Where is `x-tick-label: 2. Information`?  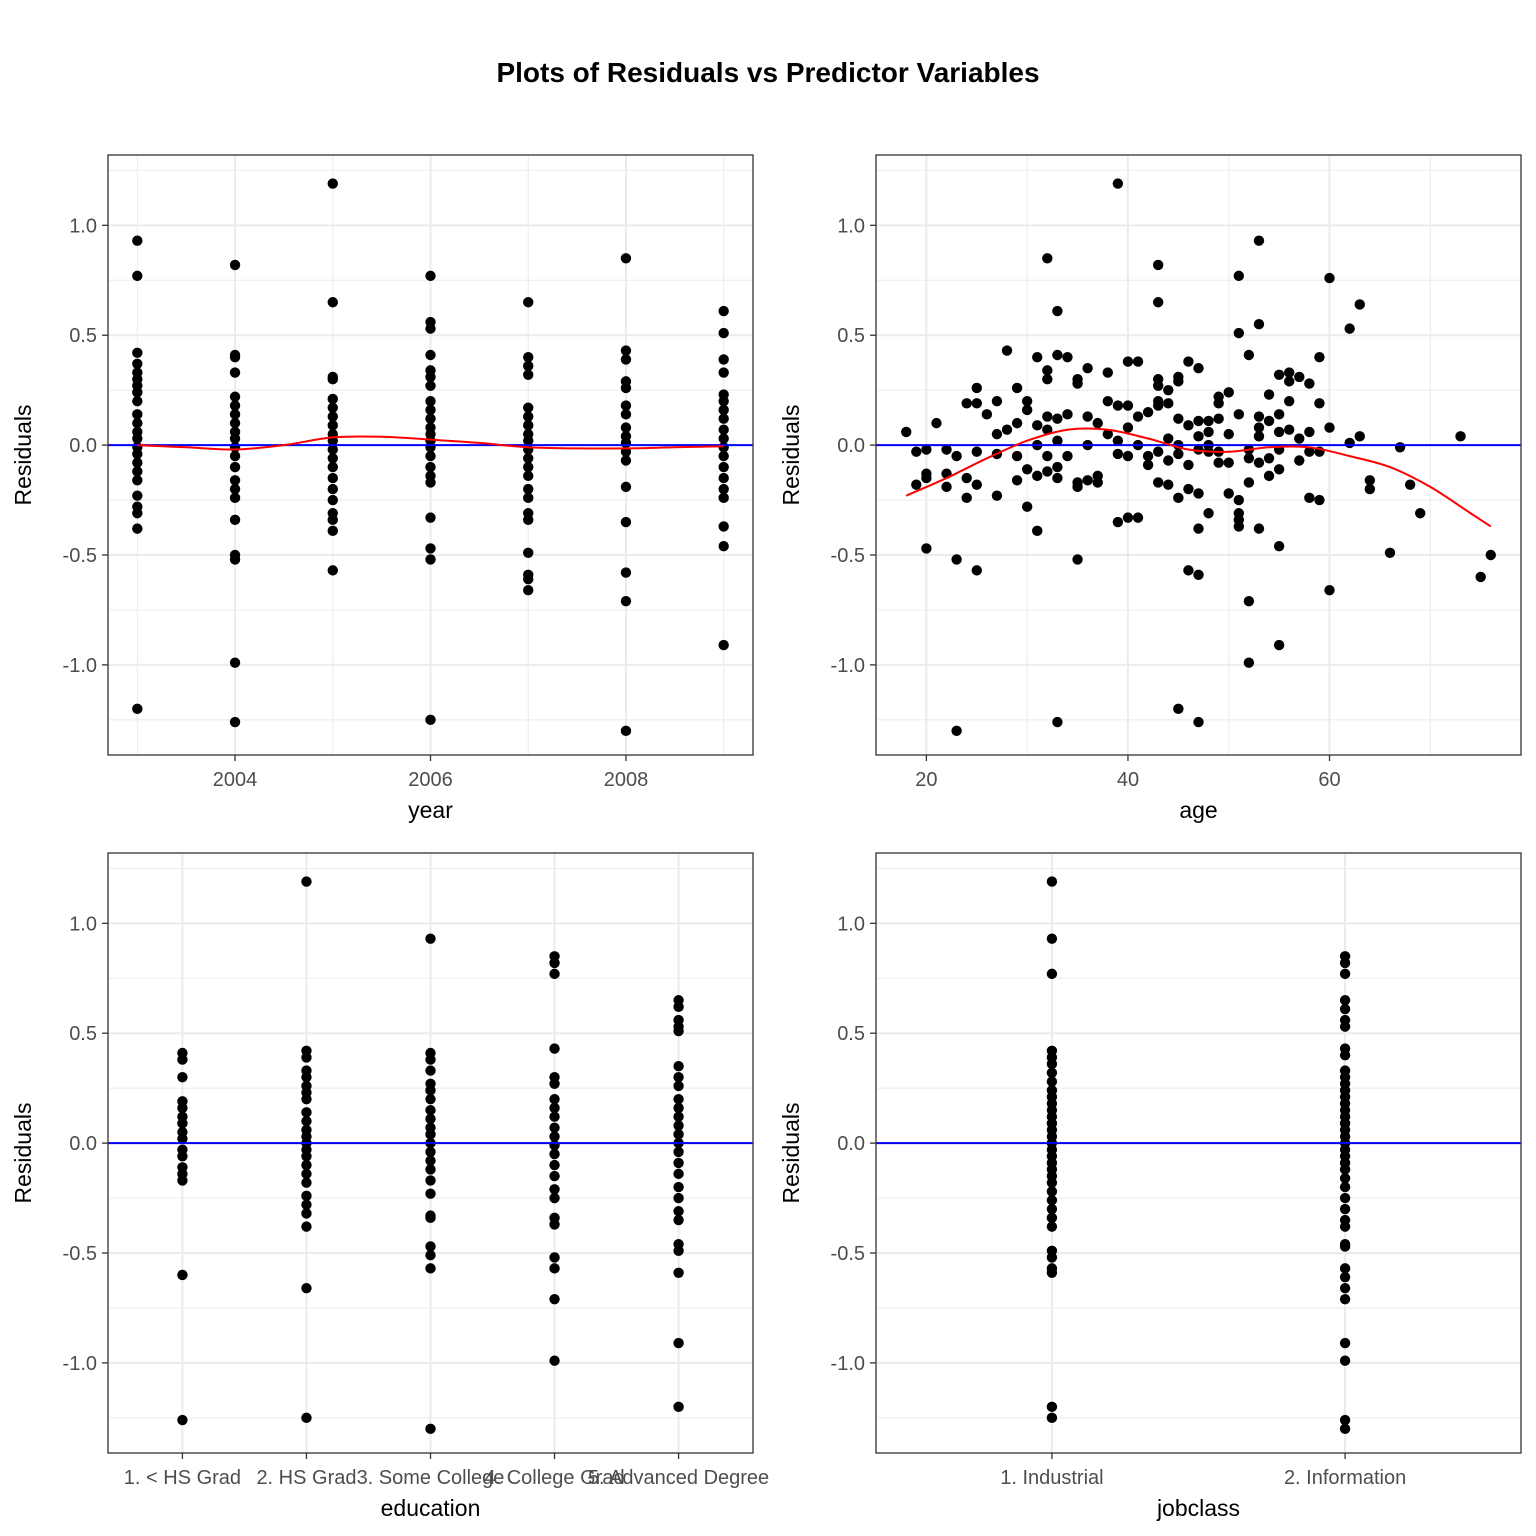 x-tick-label: 2. Information is located at coordinates (1345, 1478).